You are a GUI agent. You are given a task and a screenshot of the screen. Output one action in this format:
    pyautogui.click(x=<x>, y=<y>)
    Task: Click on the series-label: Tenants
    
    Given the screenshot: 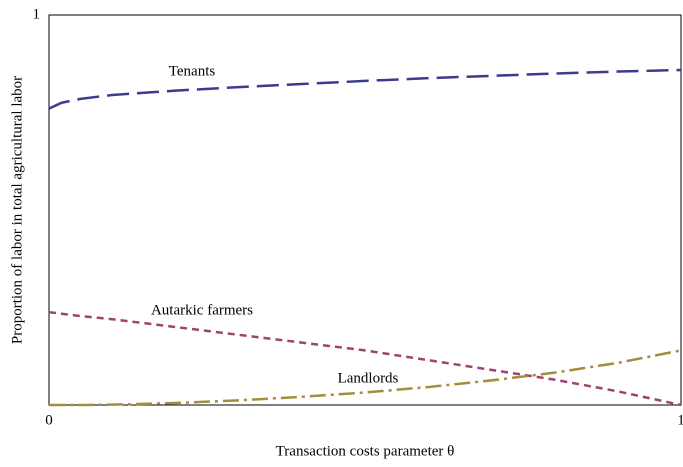 What is the action you would take?
    pyautogui.click(x=192, y=71)
    